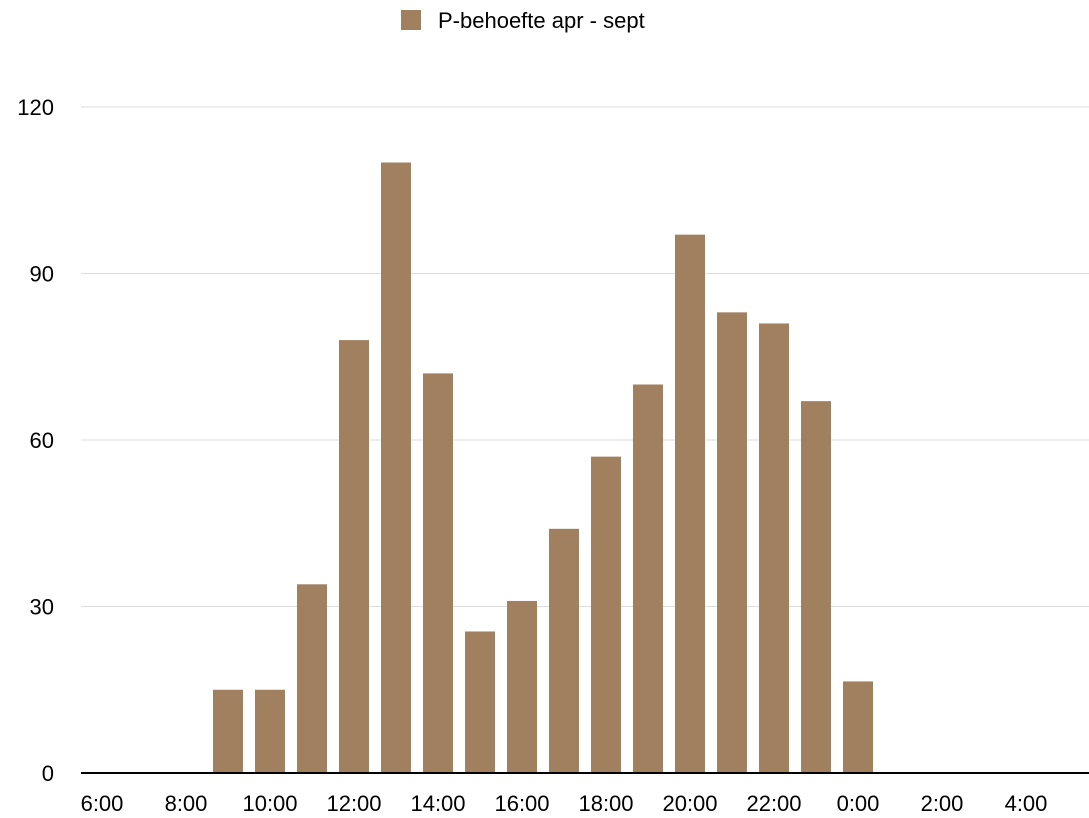 Image resolution: width=1089 pixels, height=818 pixels. What do you see at coordinates (269, 803) in the screenshot?
I see `x-tick-label: 10:00` at bounding box center [269, 803].